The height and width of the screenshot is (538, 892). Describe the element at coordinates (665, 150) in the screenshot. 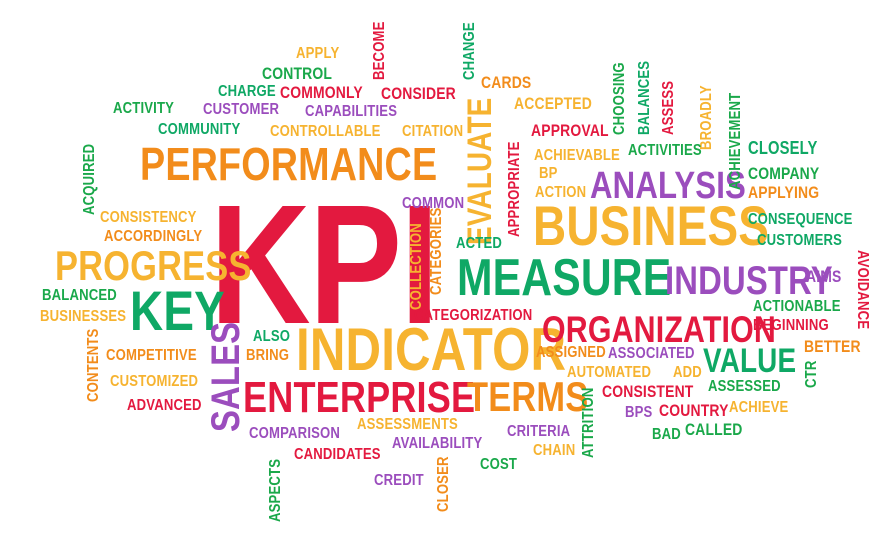

I see `word-activities: ACTIVITIES` at that location.